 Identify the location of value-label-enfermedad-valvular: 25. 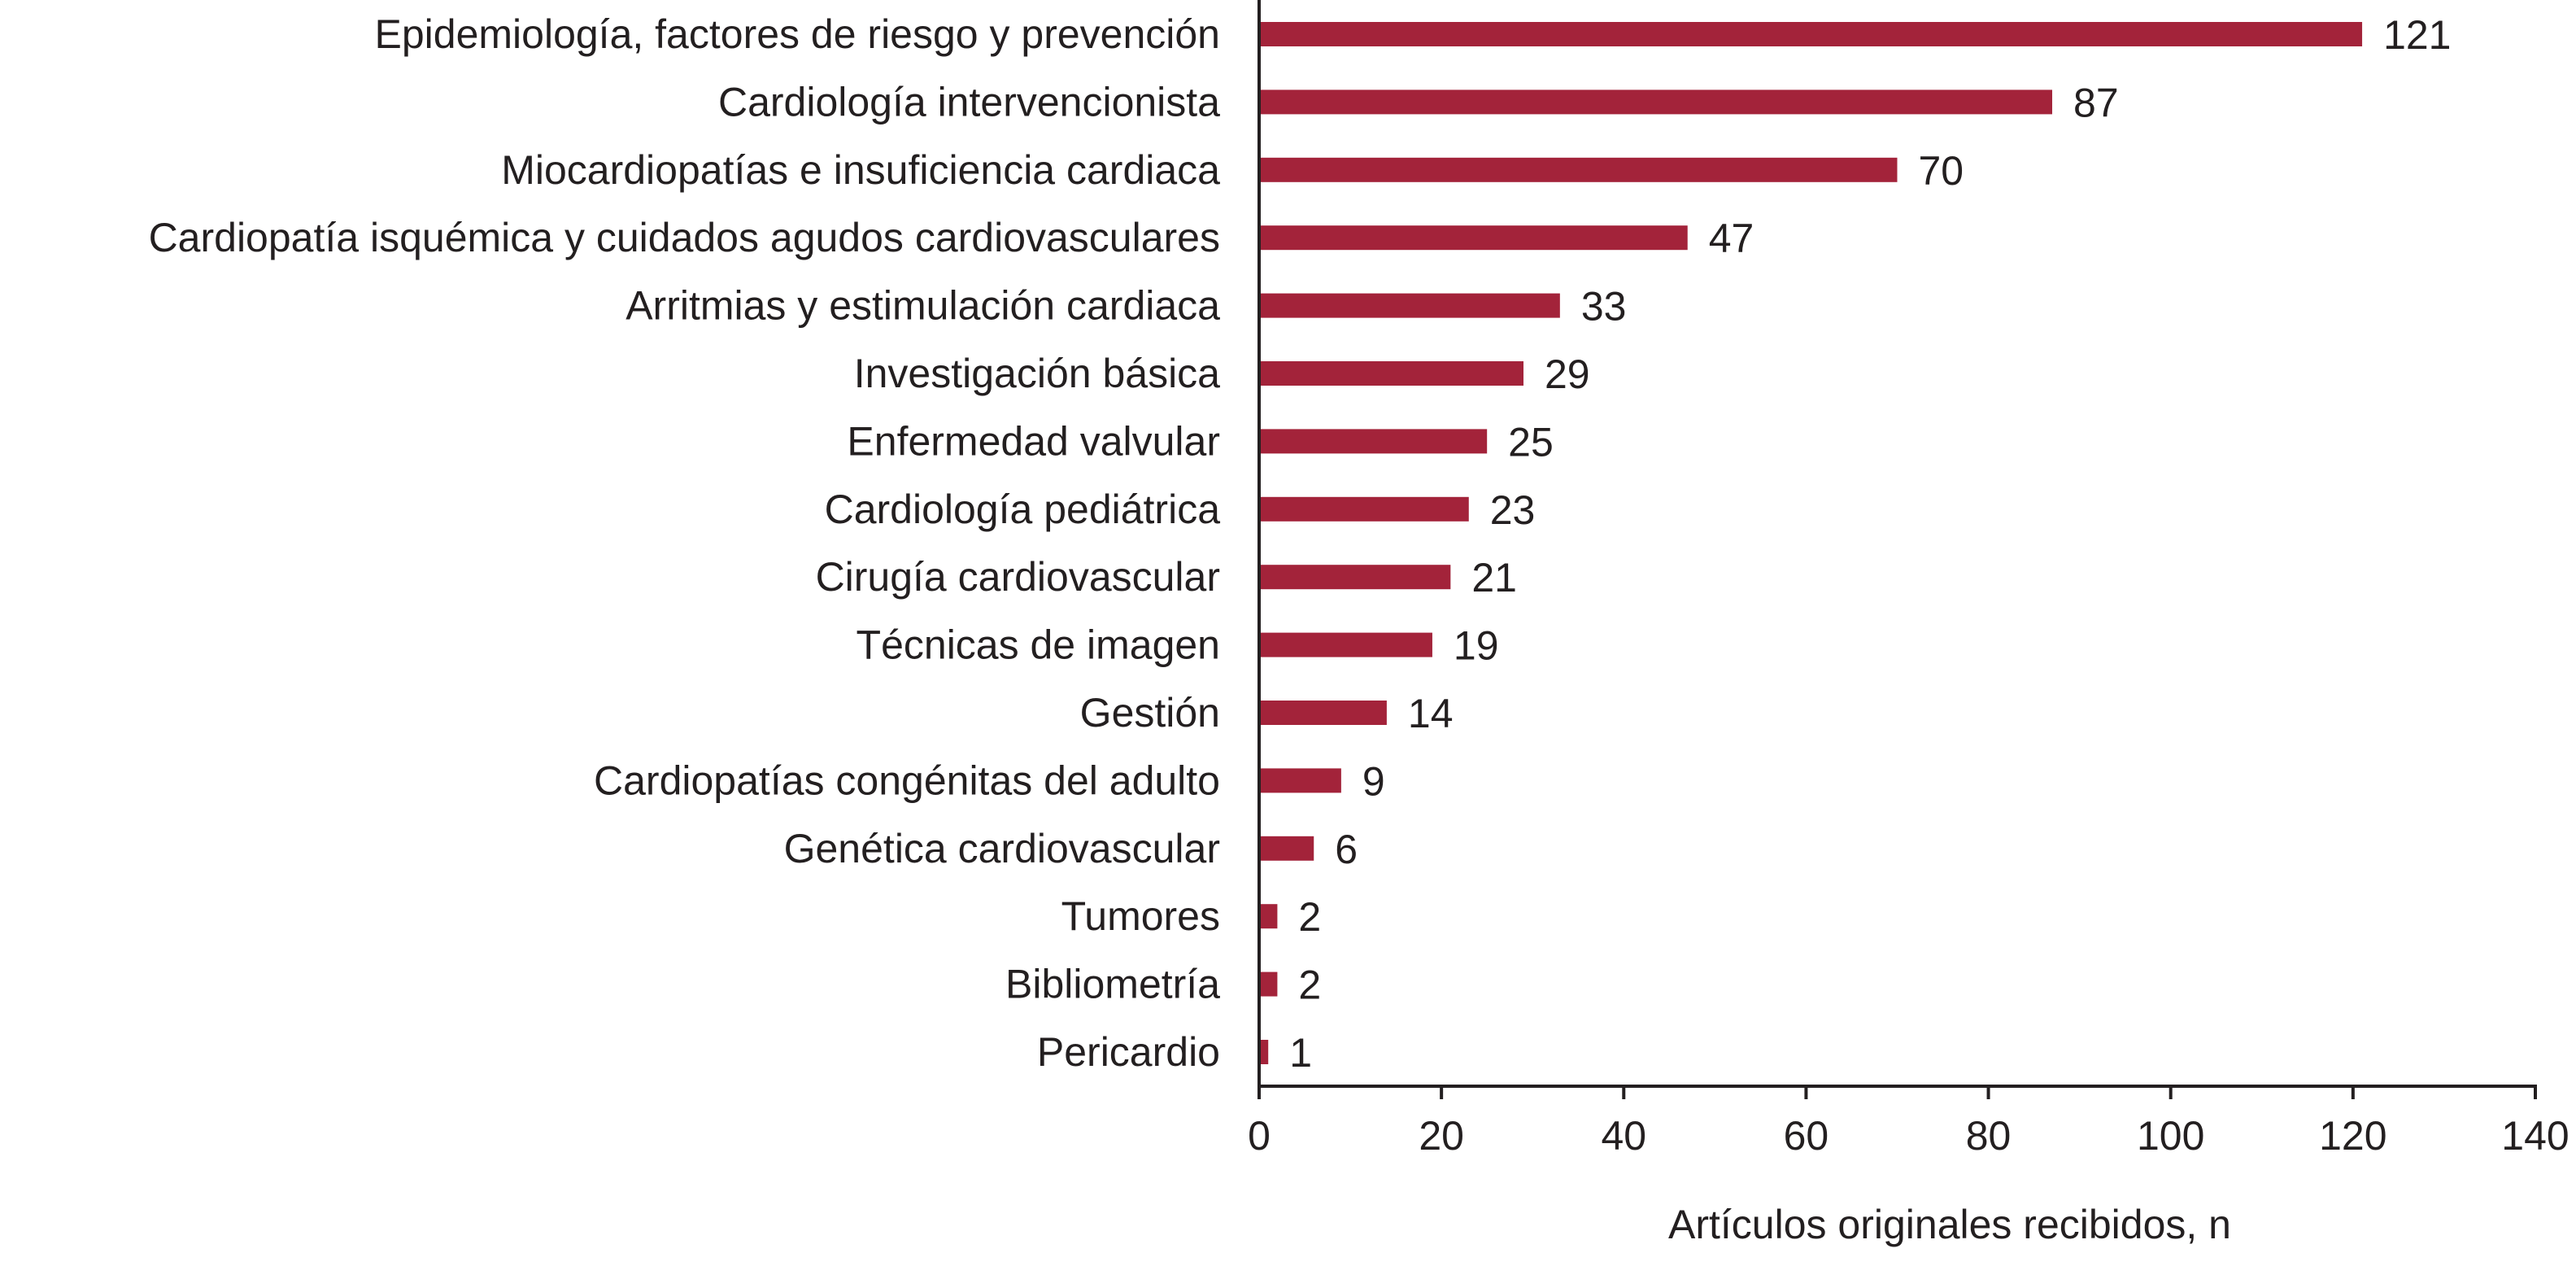
(1531, 442).